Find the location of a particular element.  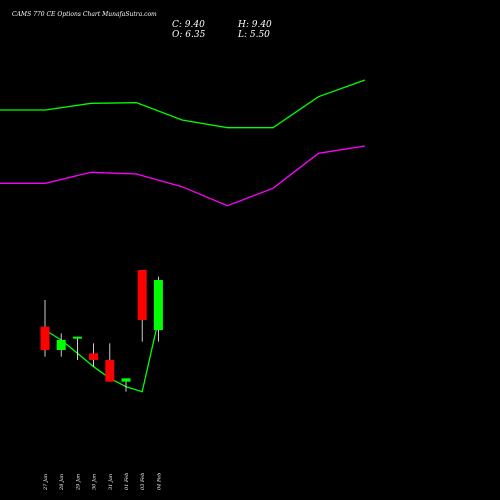

x-tick-label: 03 Feb is located at coordinates (143, 481).